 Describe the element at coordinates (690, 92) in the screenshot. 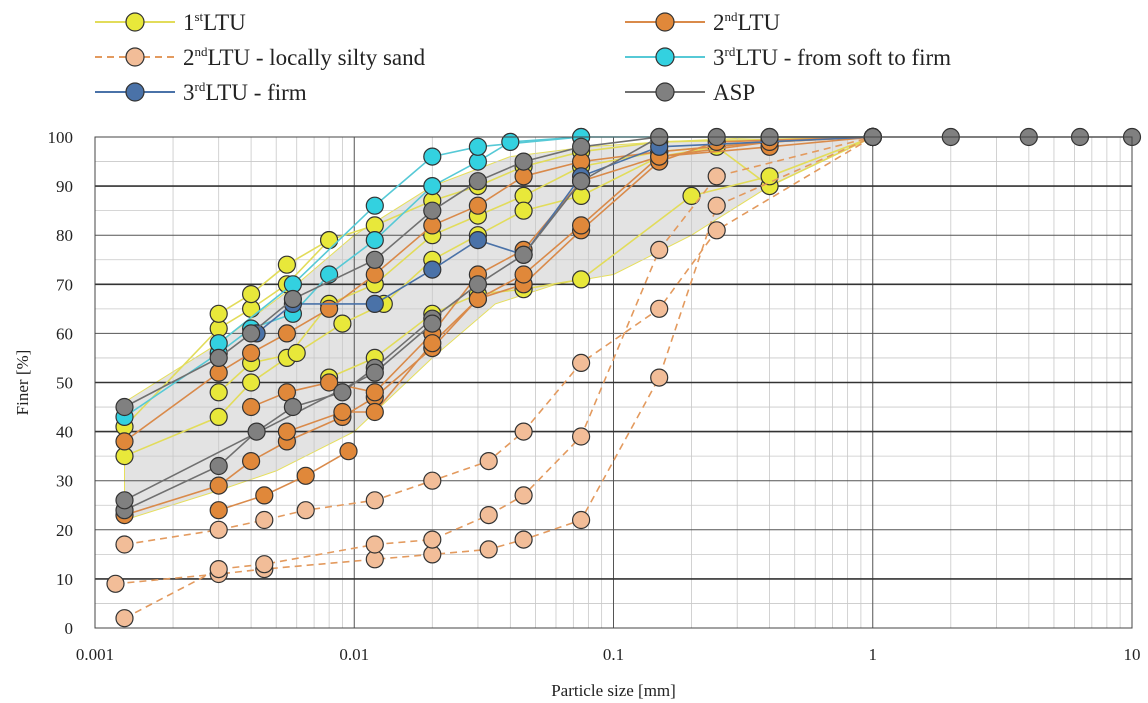

I see `legend-item: ASP` at that location.